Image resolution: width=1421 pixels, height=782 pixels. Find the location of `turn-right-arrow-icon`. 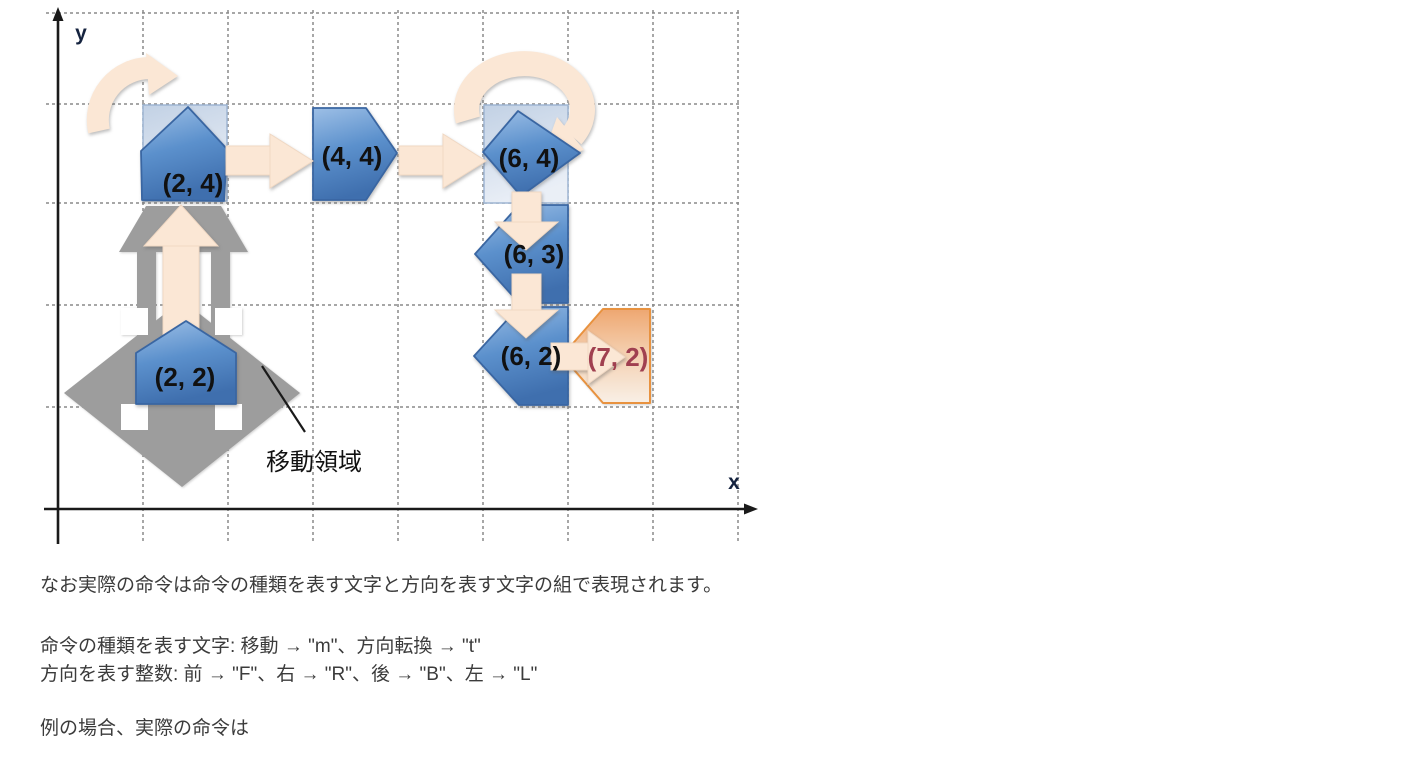

turn-right-arrow-icon is located at coordinates (132, 93).